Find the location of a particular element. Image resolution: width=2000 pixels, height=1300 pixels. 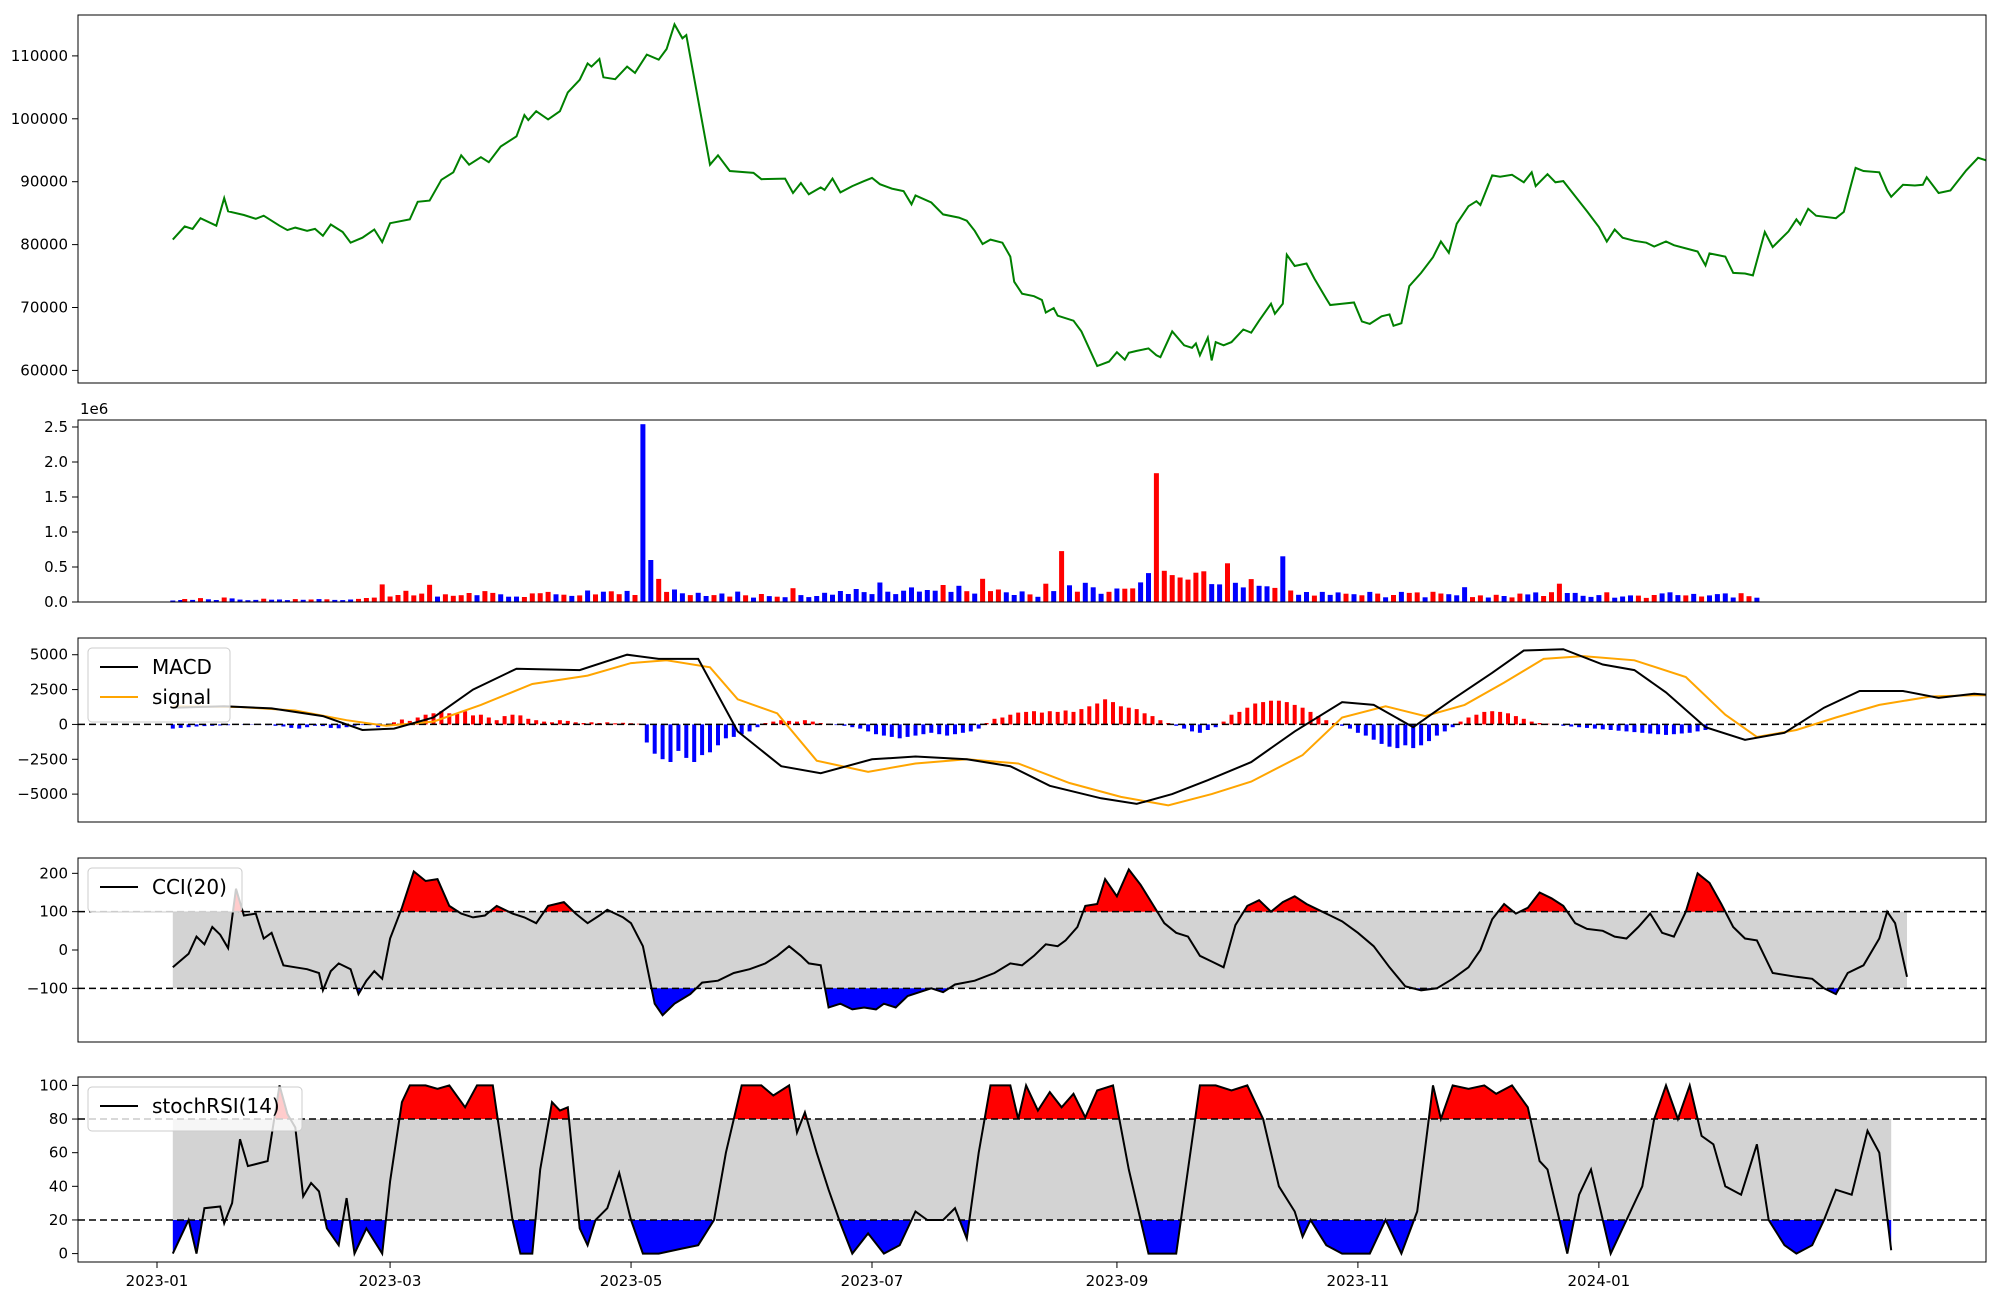

stochrsi-y-tick-label: 80 is located at coordinates (58, 1119).